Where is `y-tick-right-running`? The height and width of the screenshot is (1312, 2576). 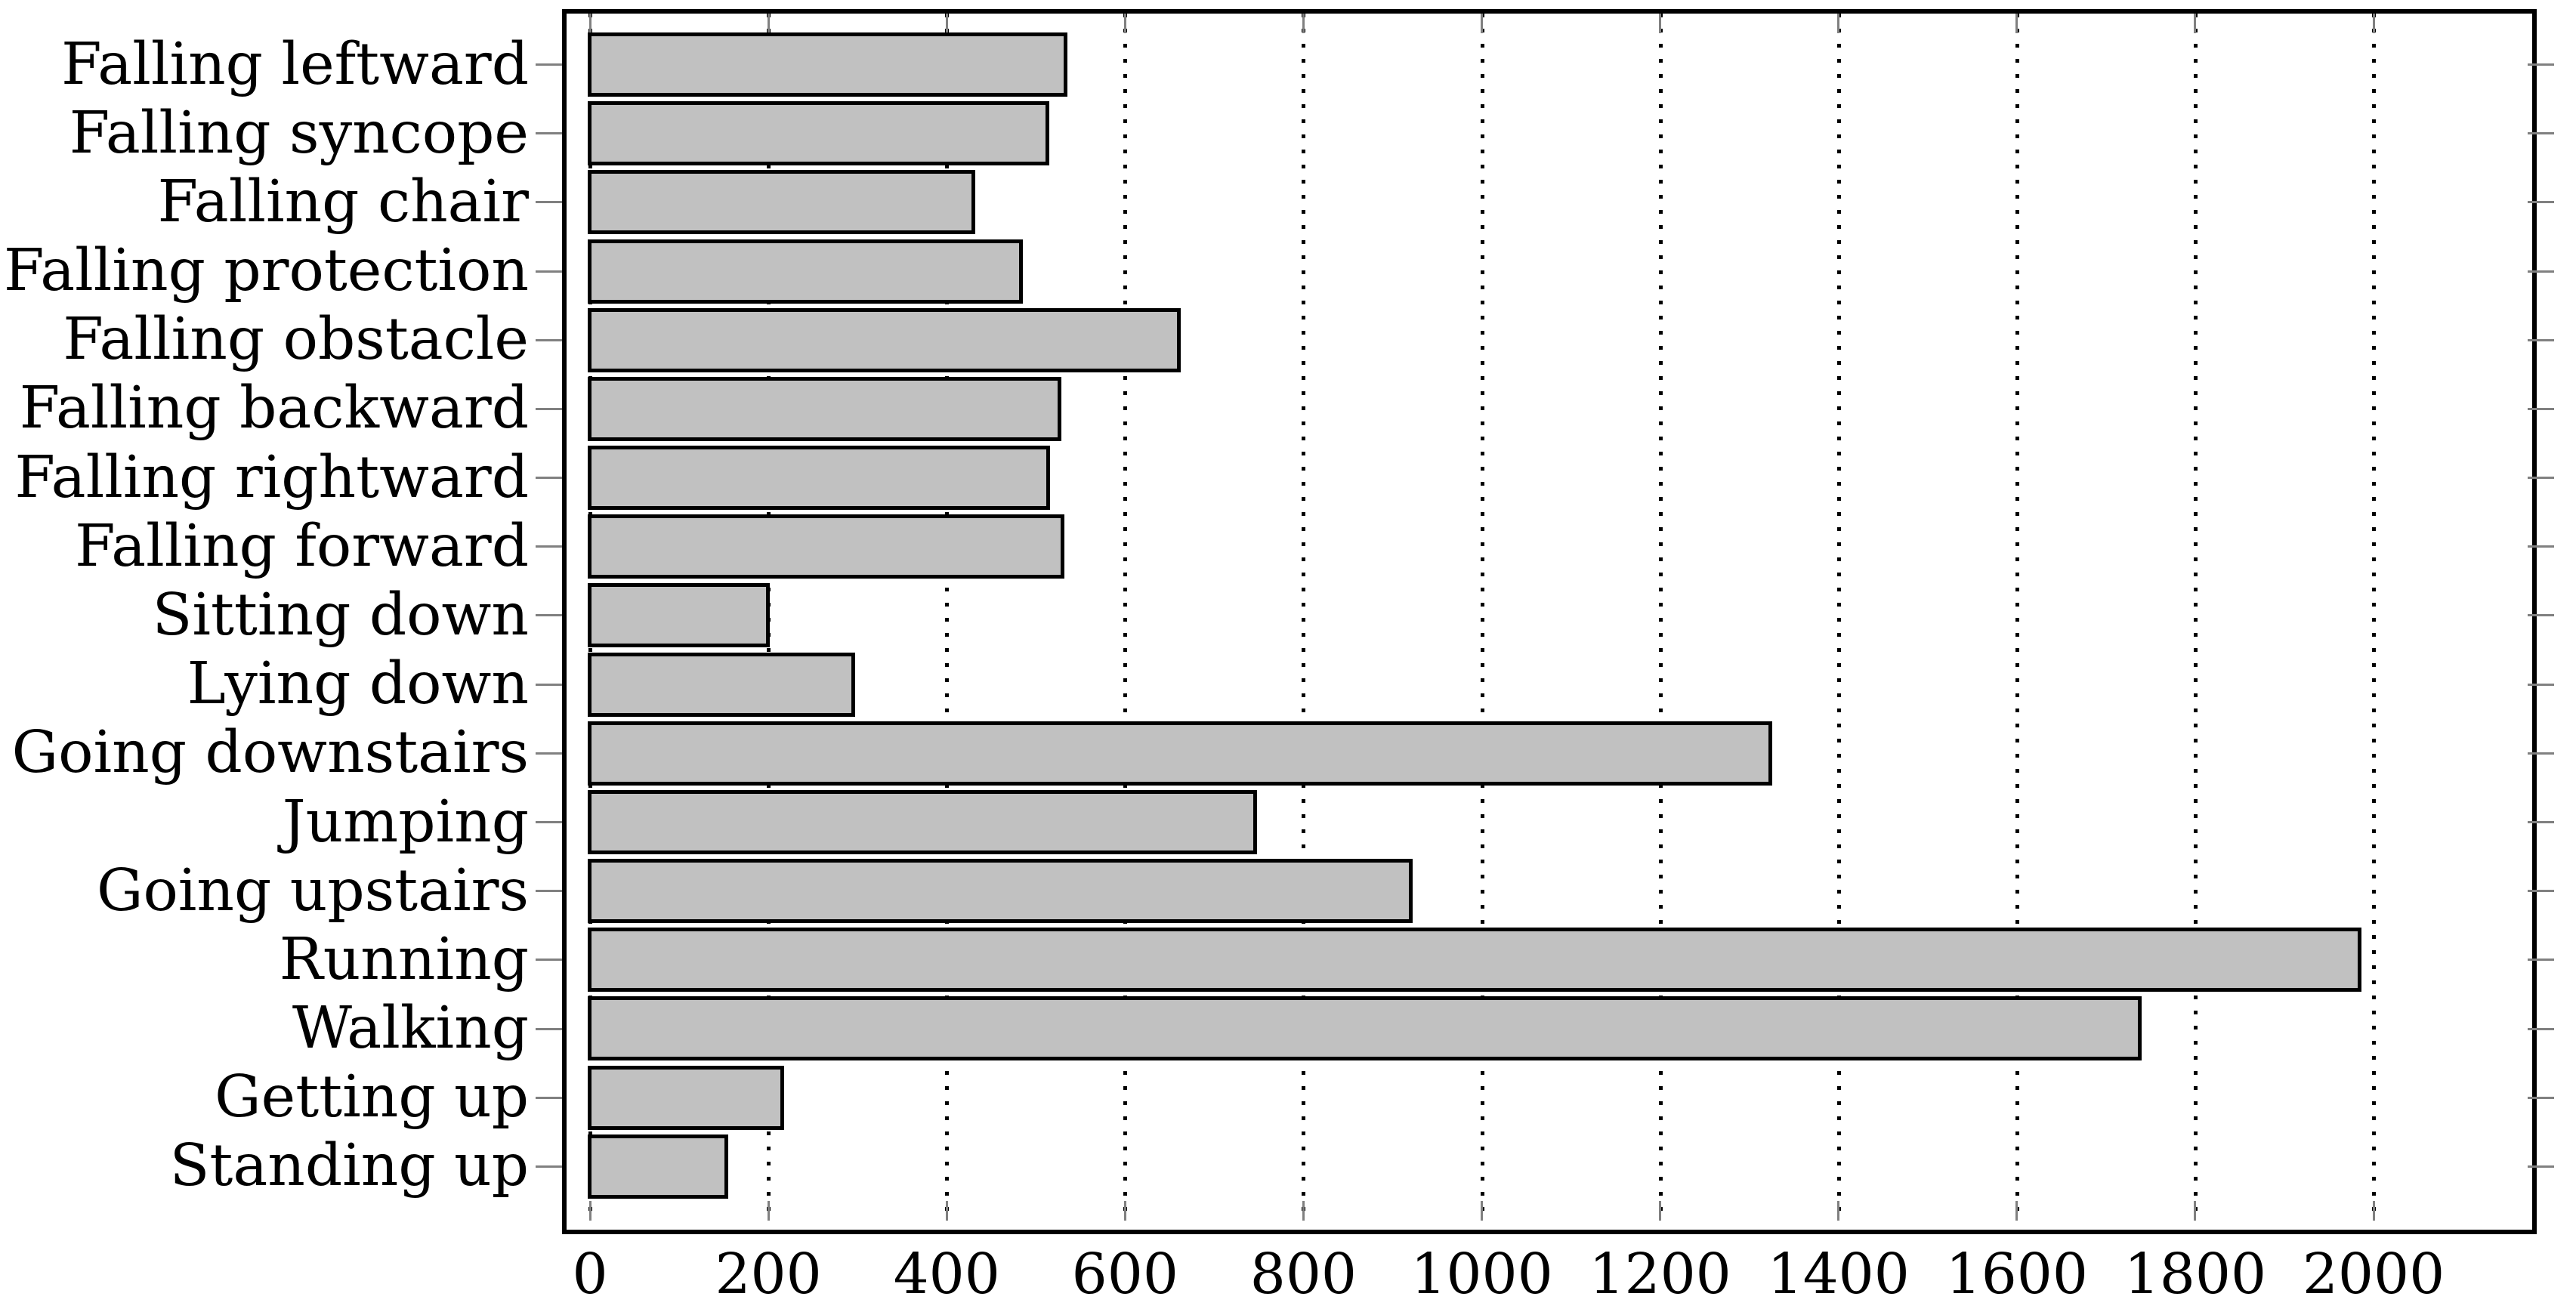
y-tick-right-running is located at coordinates (2541, 960).